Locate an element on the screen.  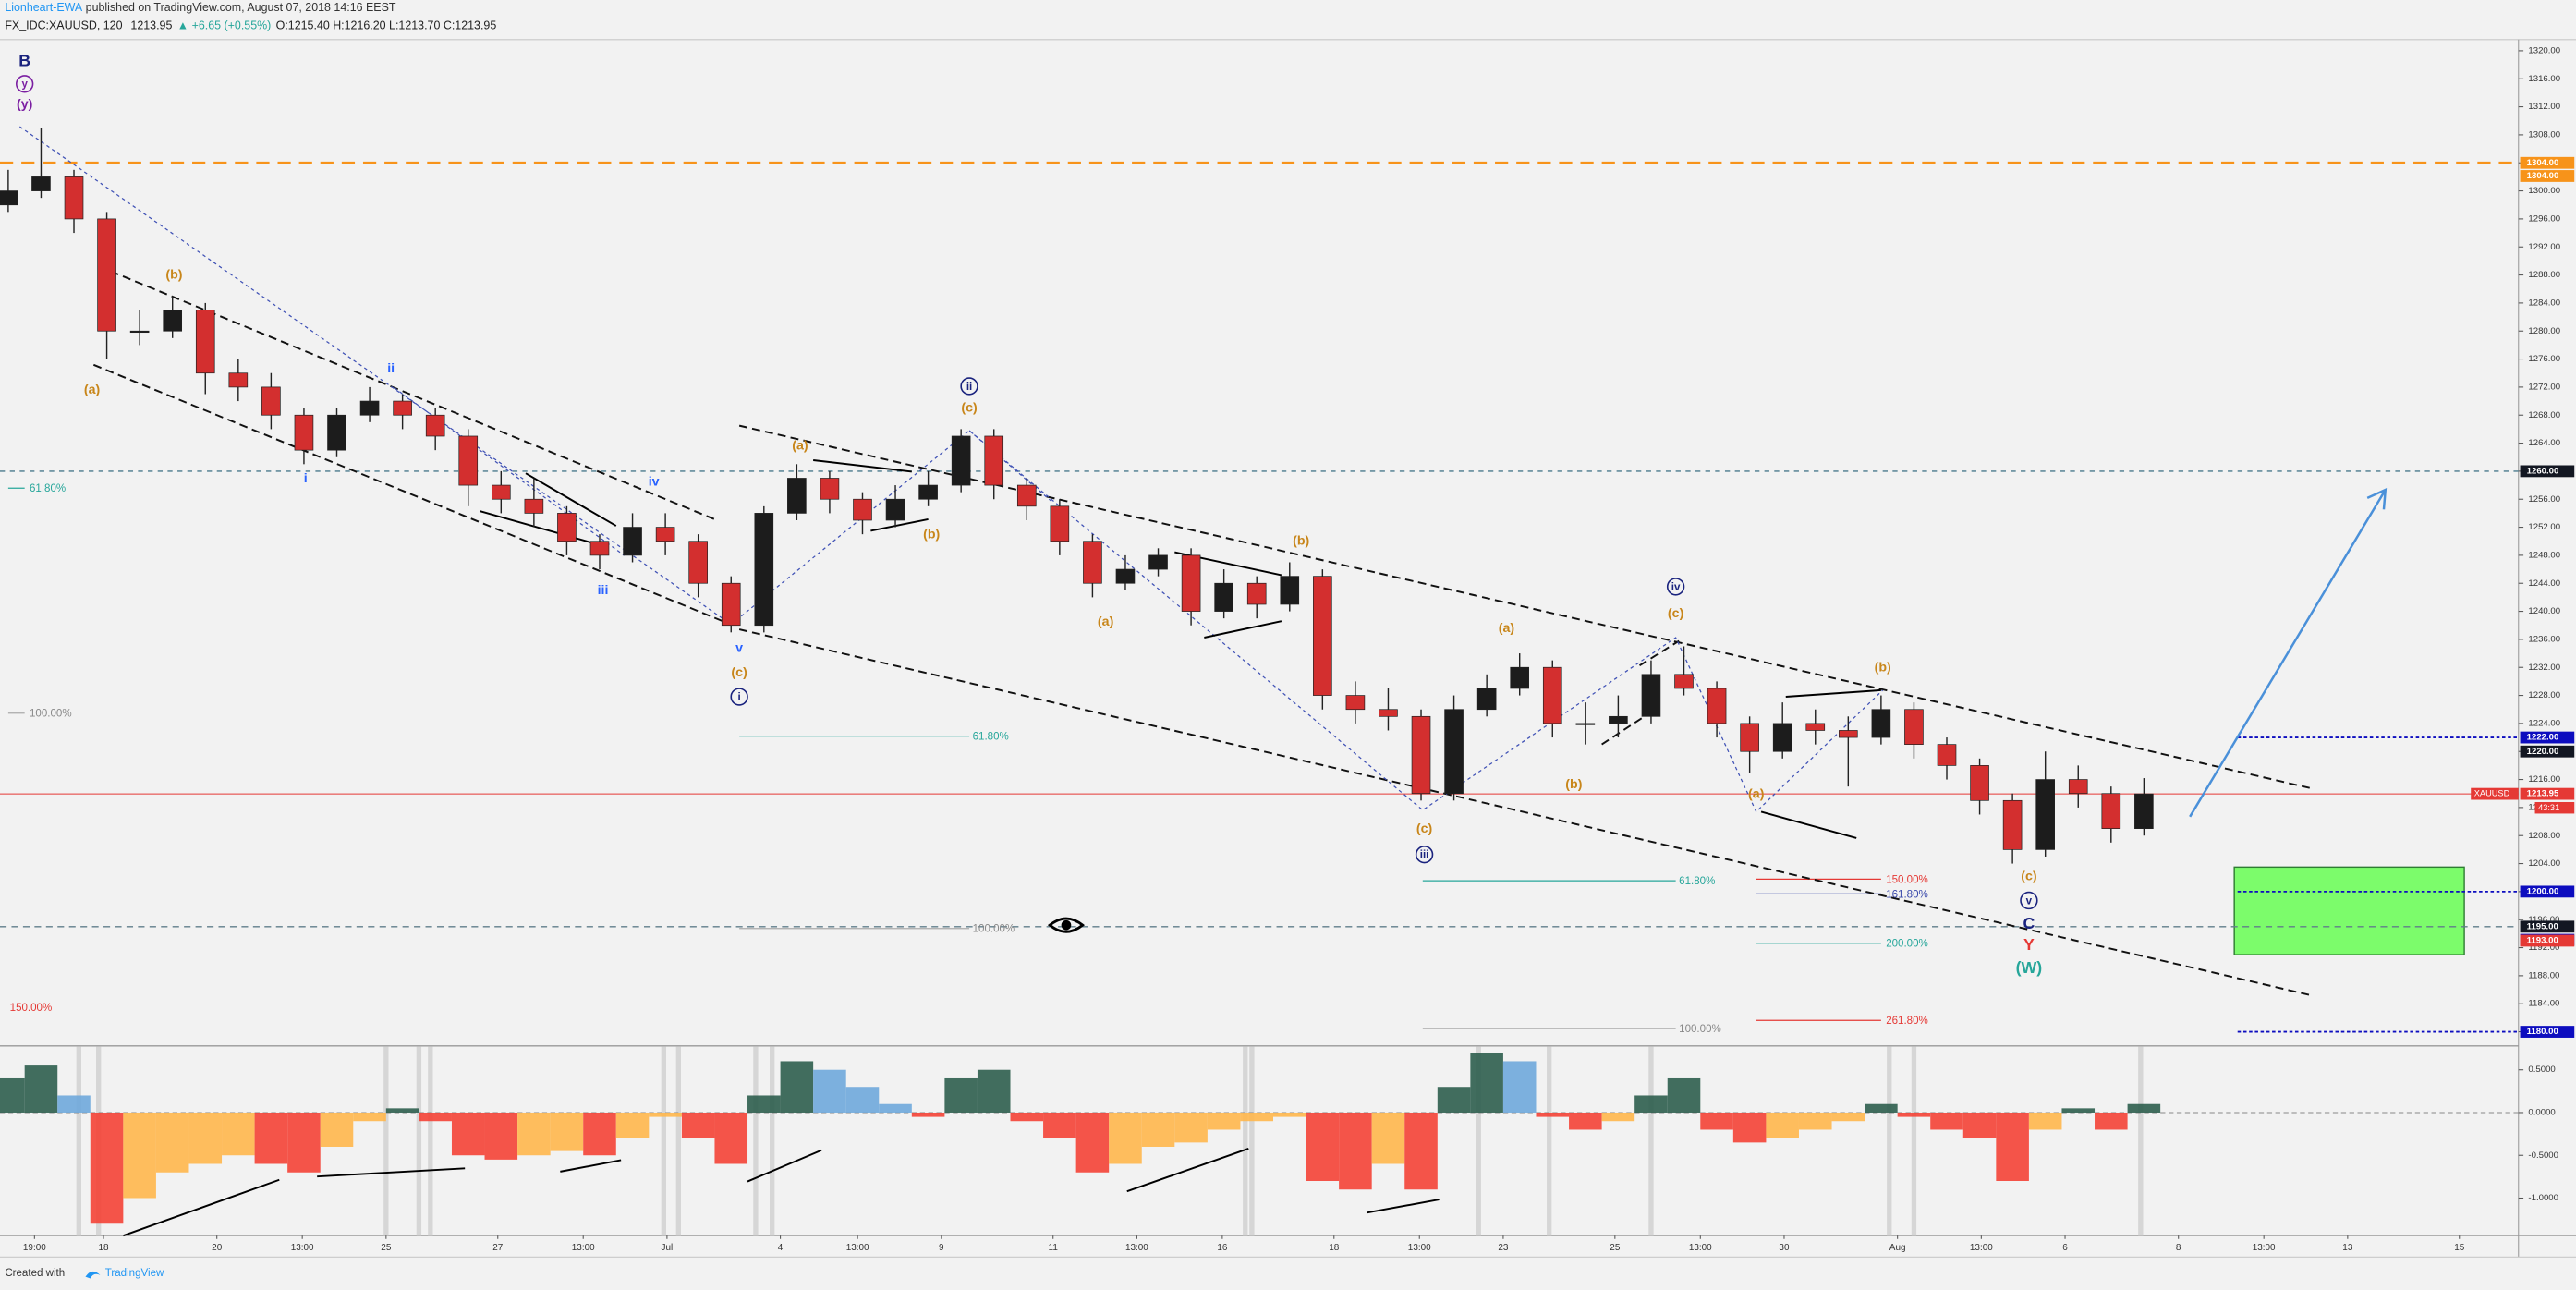
annotation: C is located at coordinates (2029, 923).